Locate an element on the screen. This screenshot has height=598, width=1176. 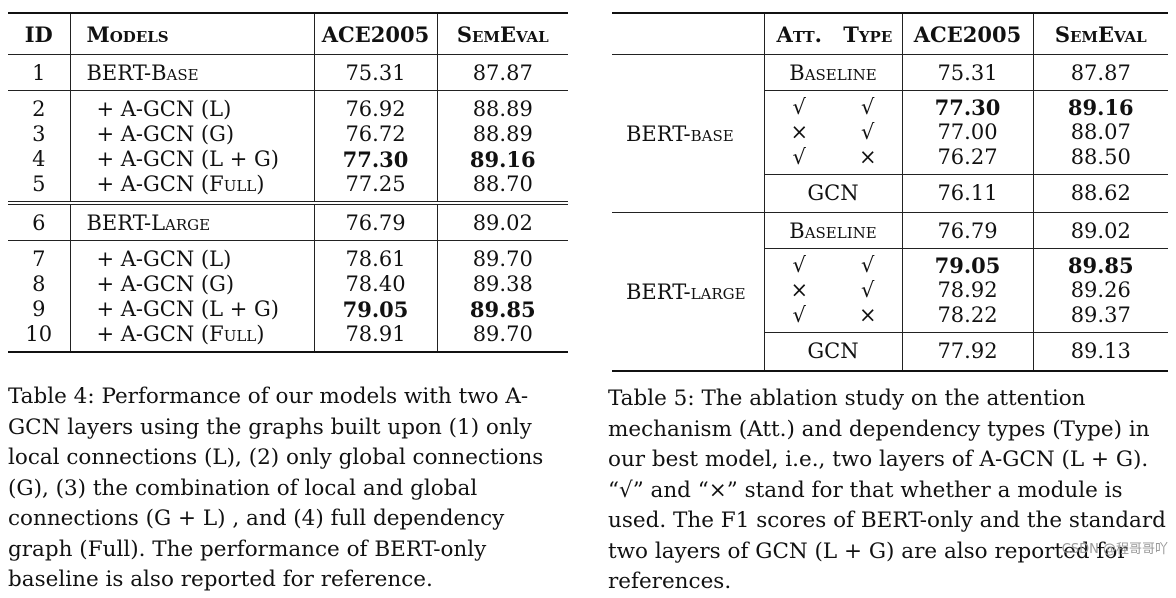
table-row: √ × 76.27 88.50 is located at coordinates (890, 160).